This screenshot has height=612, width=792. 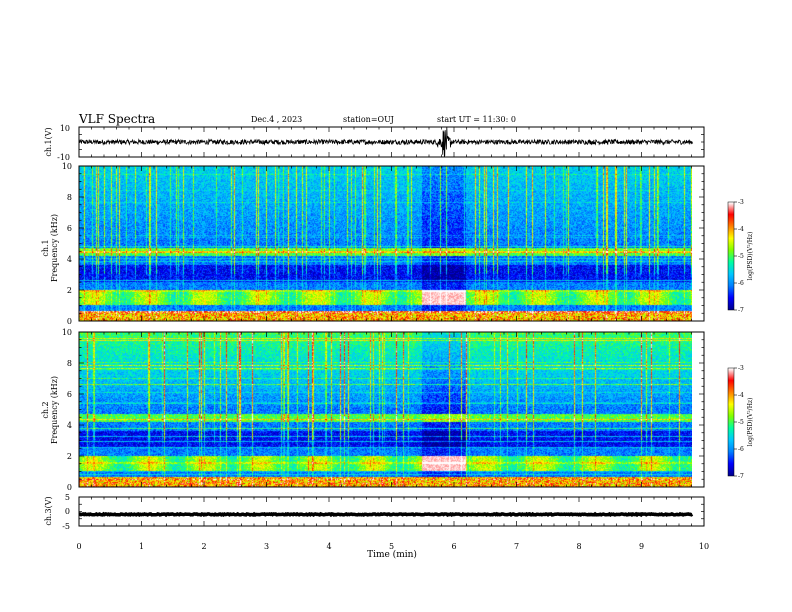 I want to click on time-tick-labels: 0 1 2 3 4 5 6 7 8 9 10, so click(x=392, y=546).